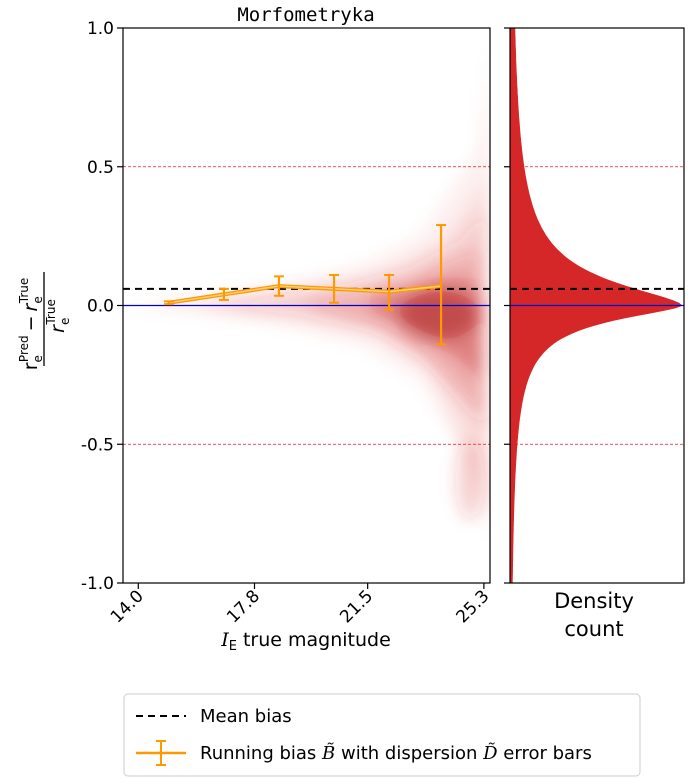  I want to click on x-tick-label: 17.8, so click(243, 606).